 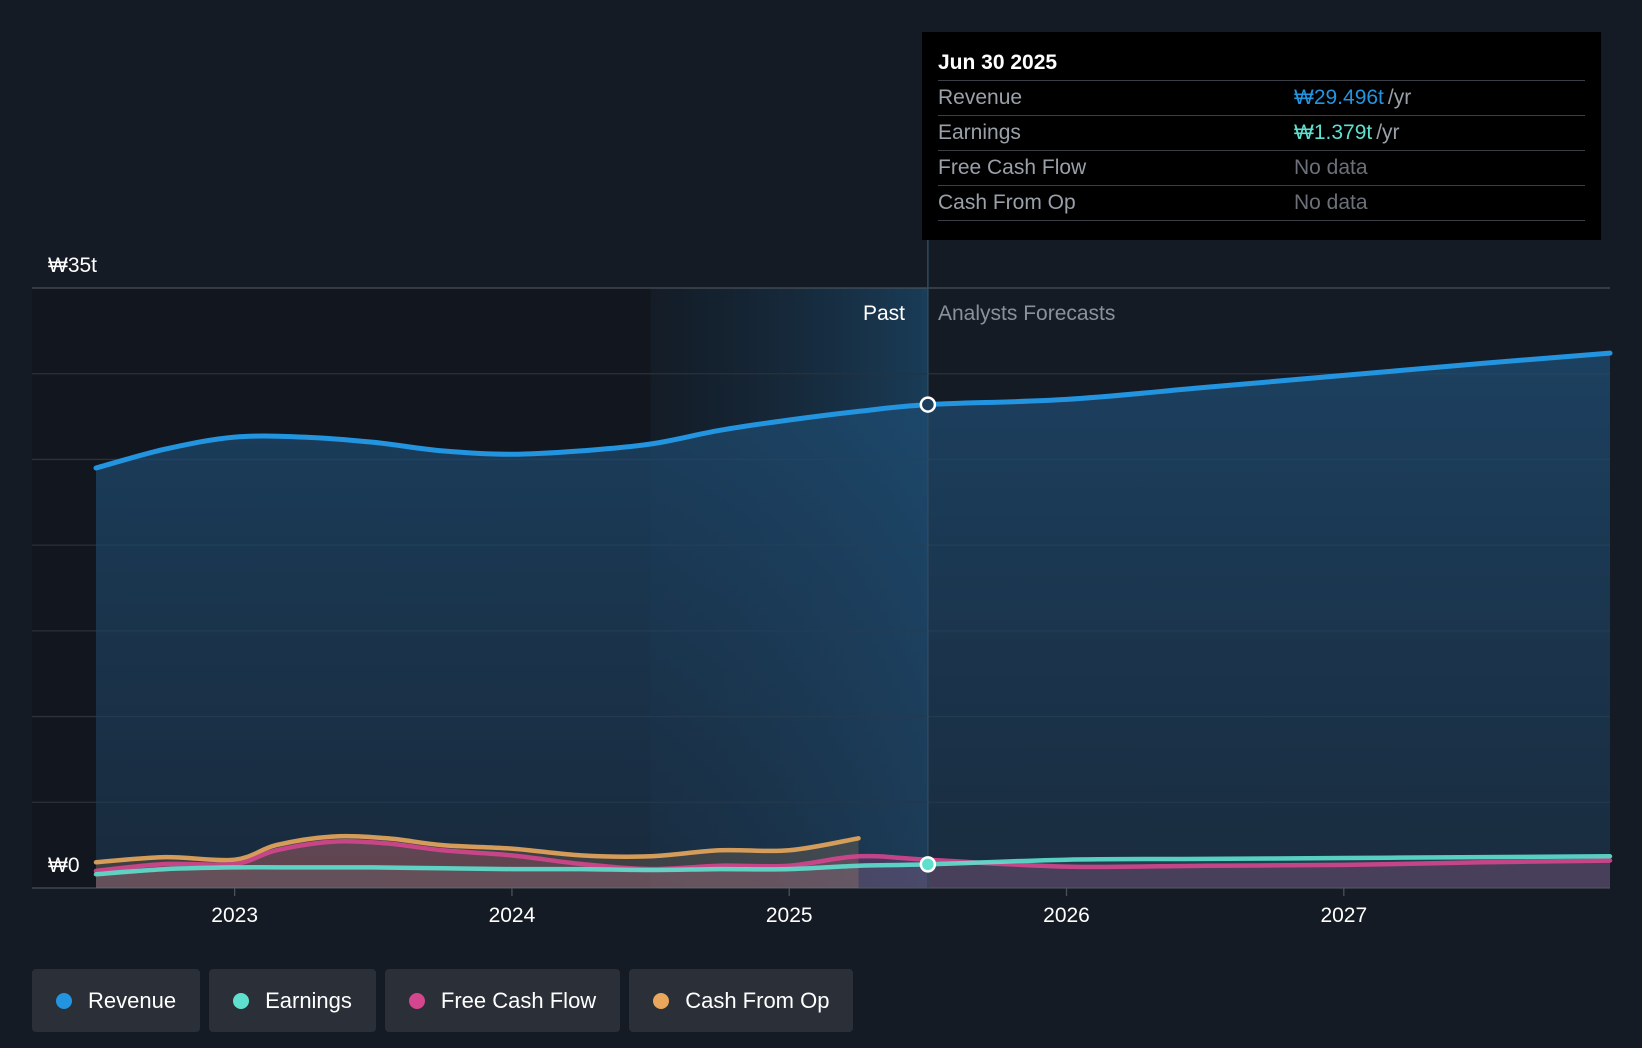 What do you see at coordinates (1012, 167) in the screenshot?
I see `tooltip-label: Free Cash Flow` at bounding box center [1012, 167].